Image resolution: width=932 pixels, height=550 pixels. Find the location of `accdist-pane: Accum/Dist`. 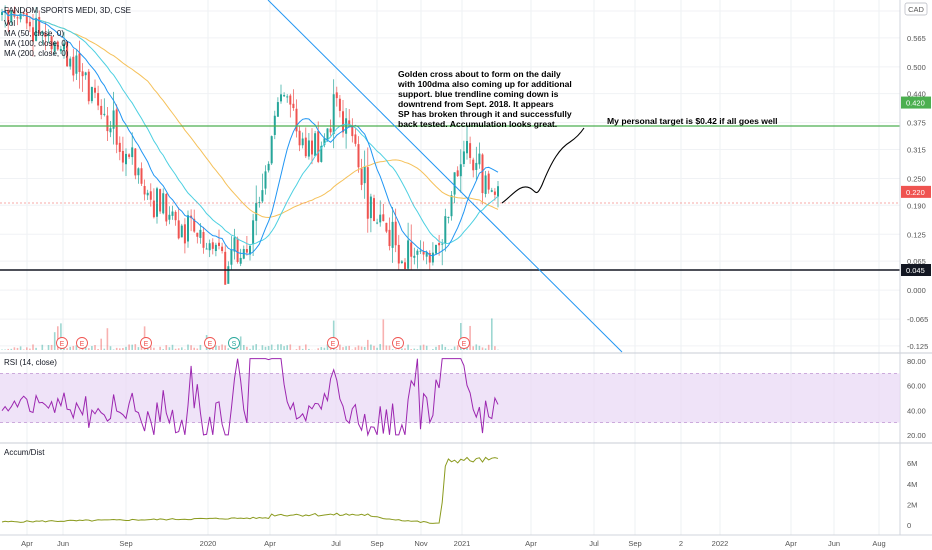

accdist-pane: Accum/Dist is located at coordinates (250, 486).